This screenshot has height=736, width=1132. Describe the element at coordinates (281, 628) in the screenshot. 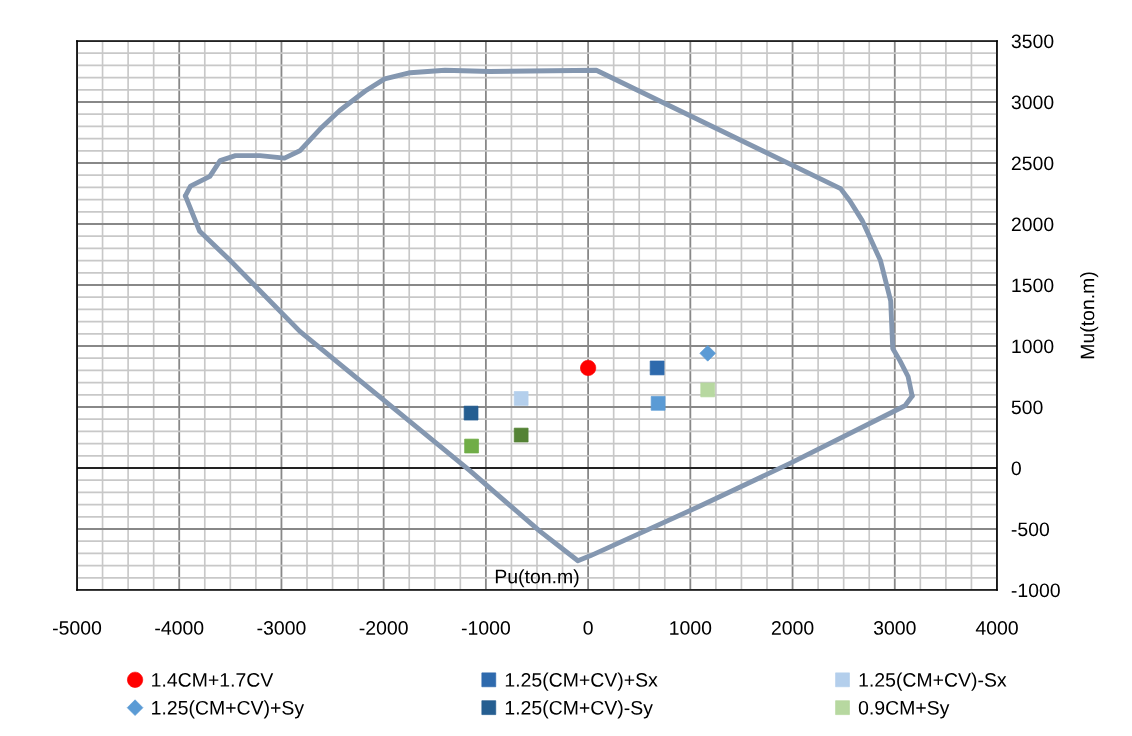

I see `x-tick-label: -3000` at that location.